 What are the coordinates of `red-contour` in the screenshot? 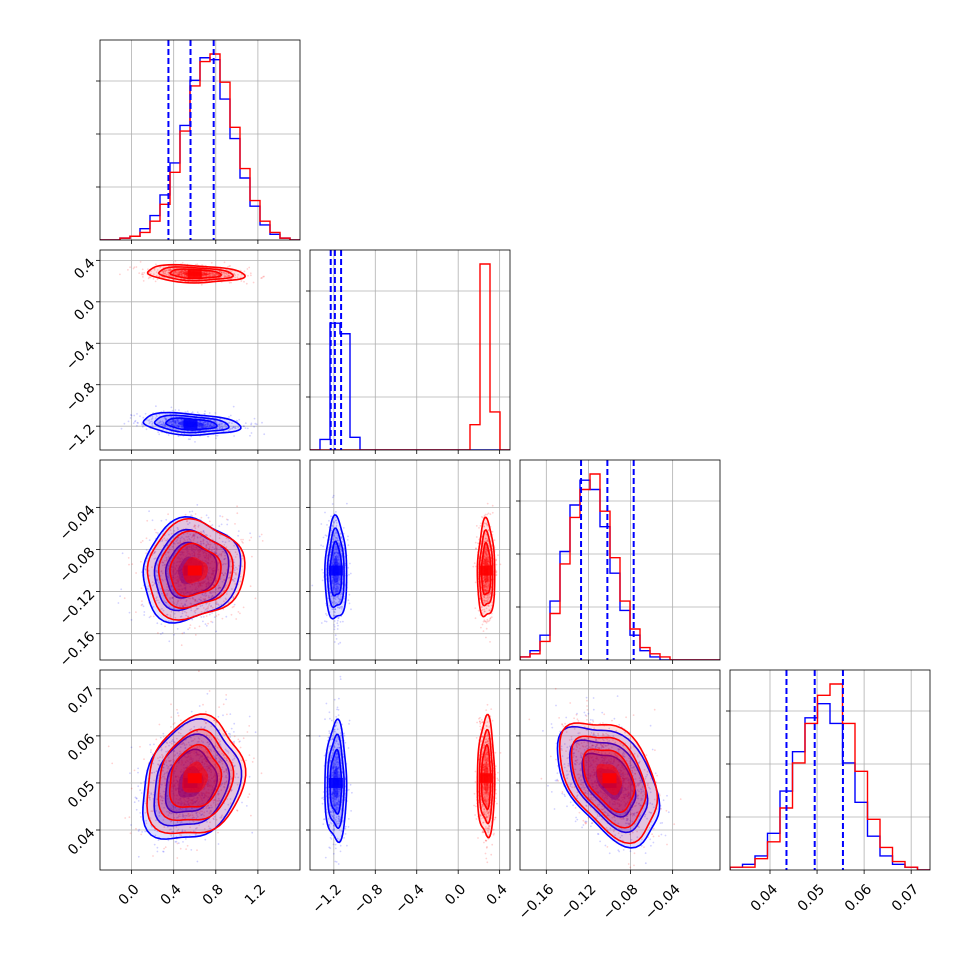 It's located at (195, 570).